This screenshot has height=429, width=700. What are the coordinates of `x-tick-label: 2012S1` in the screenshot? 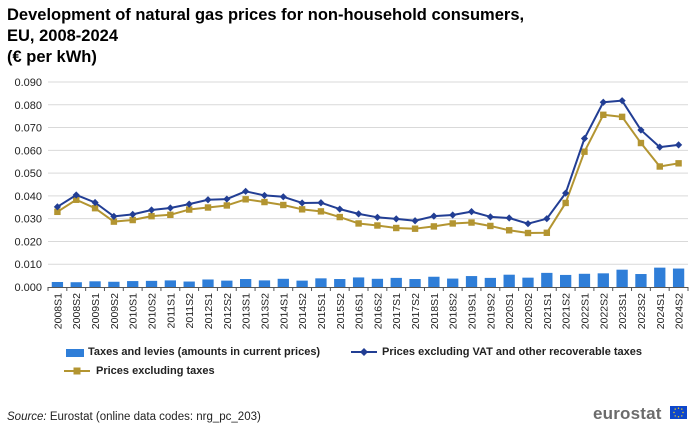 It's located at (209, 311).